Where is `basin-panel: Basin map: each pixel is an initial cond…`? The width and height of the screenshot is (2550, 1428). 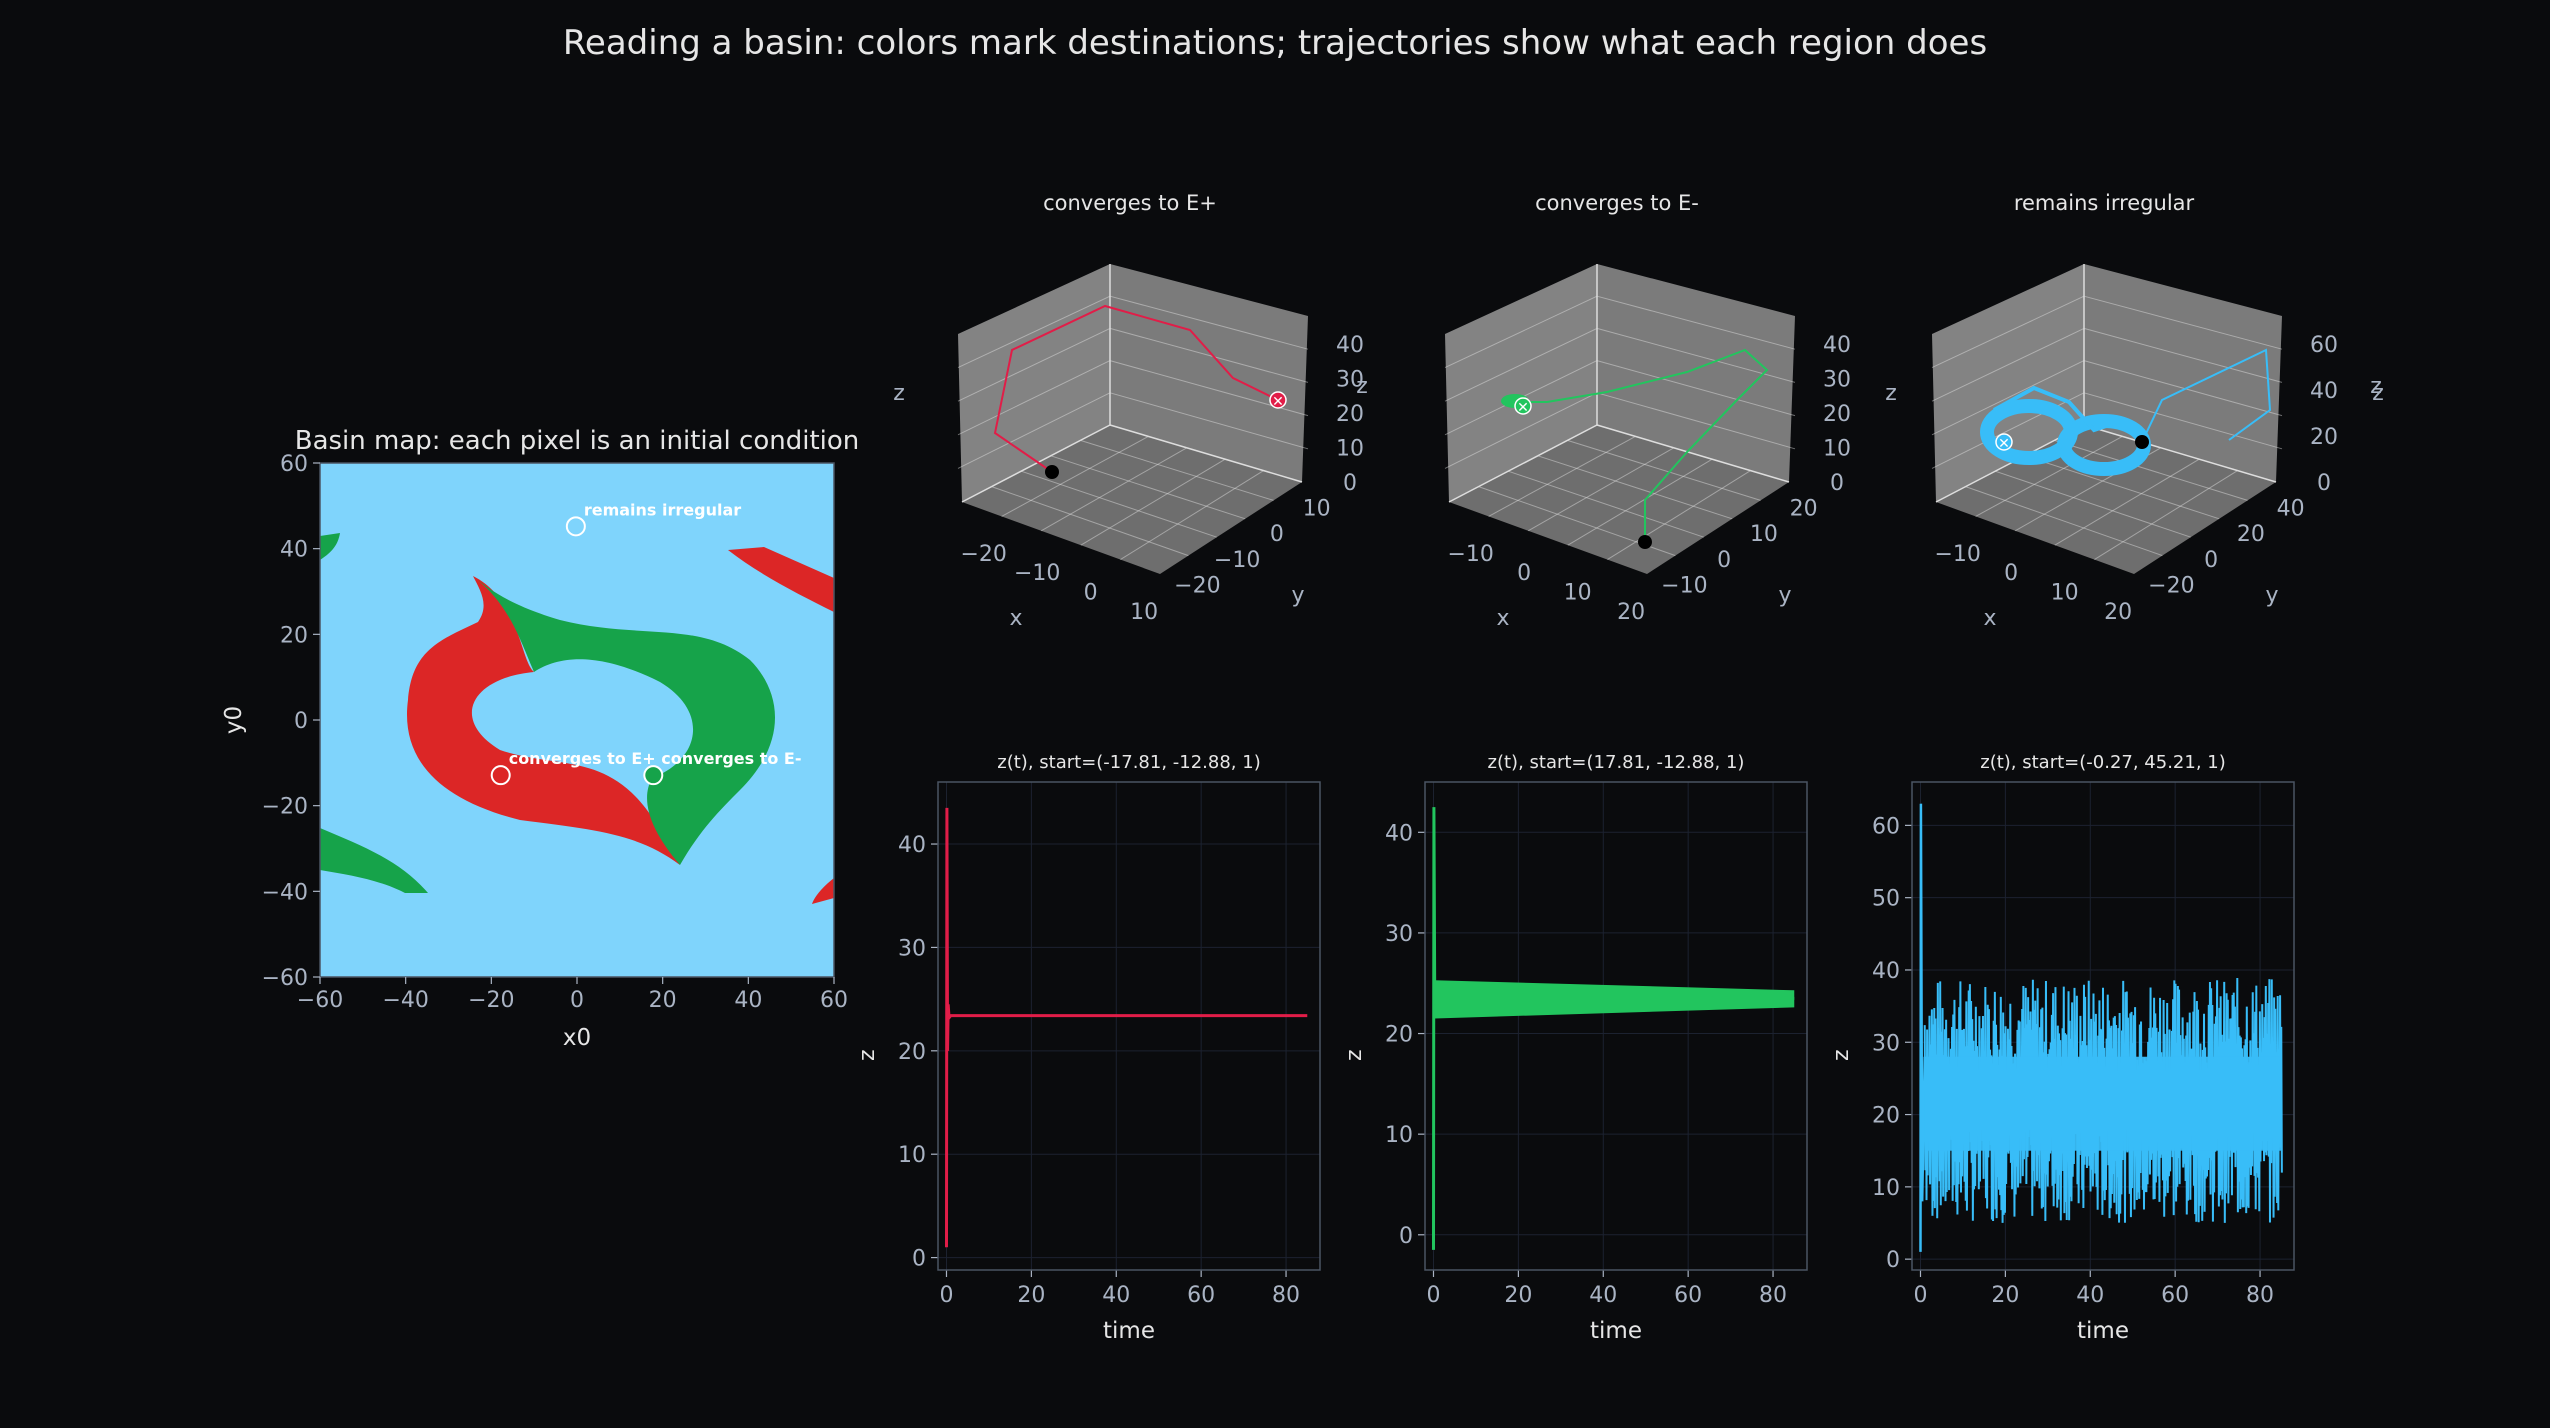
basin-panel: Basin map: each pixel is an initial cond… is located at coordinates (540, 738).